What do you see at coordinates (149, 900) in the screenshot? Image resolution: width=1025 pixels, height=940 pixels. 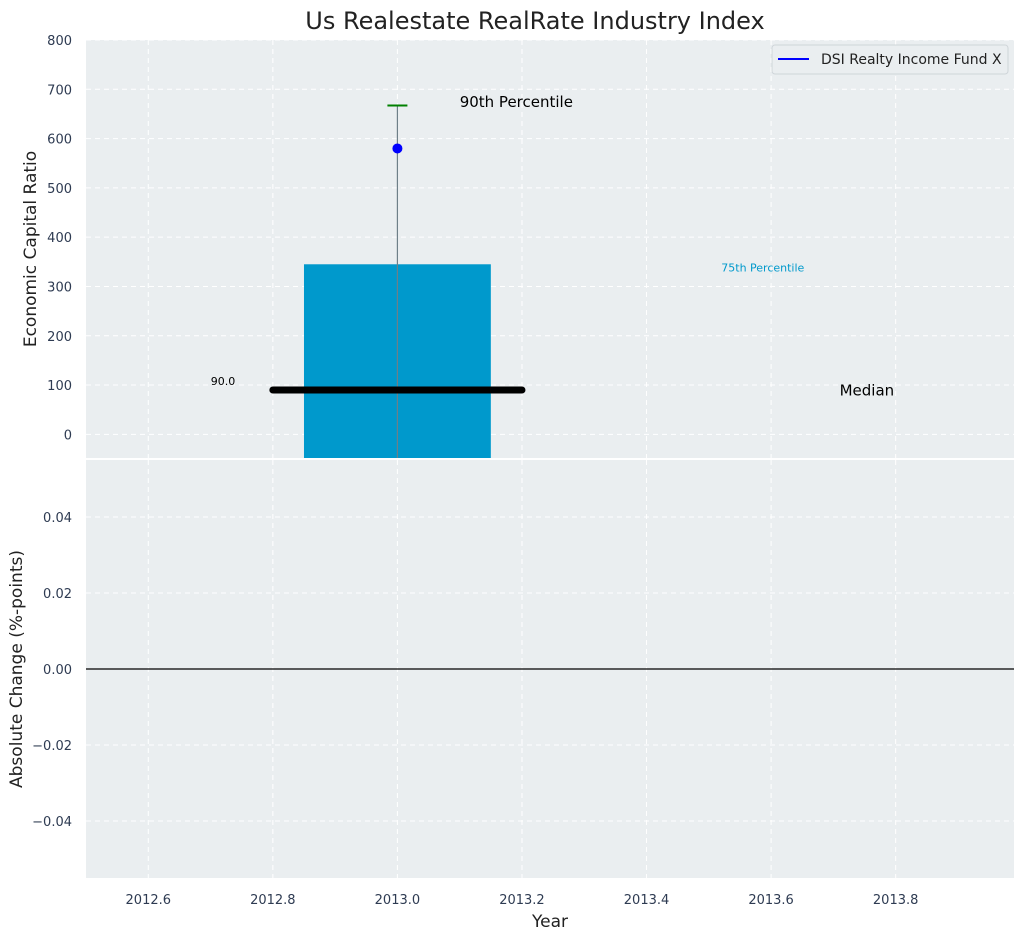 I see `x-tick-label: 2012.6` at bounding box center [149, 900].